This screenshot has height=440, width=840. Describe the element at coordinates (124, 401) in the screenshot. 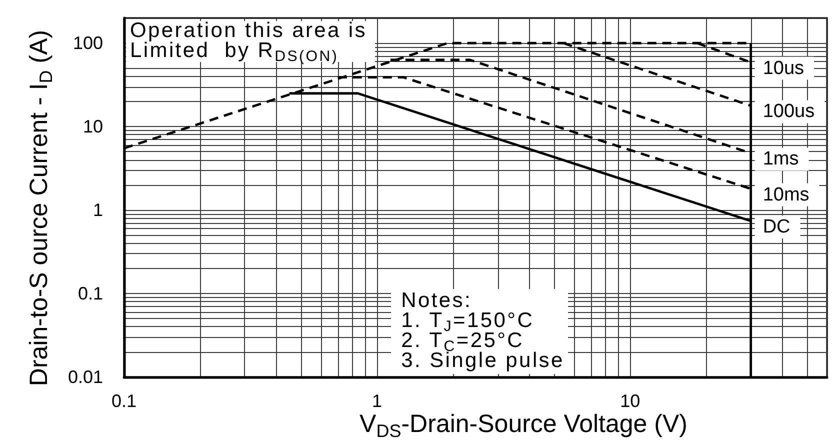

I see `x-tick-label: 0.1` at that location.